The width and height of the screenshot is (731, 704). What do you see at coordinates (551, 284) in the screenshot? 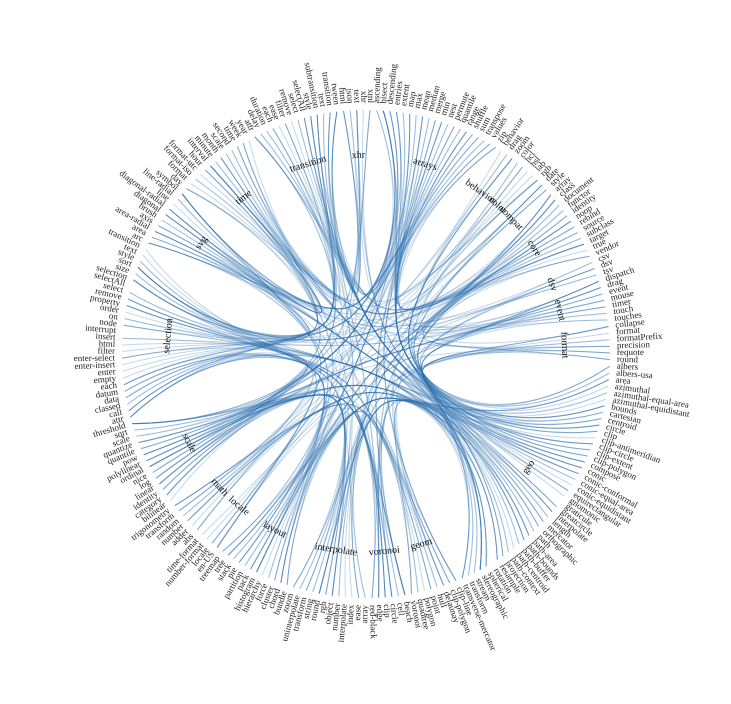
I see `group-label: dsv` at bounding box center [551, 284].